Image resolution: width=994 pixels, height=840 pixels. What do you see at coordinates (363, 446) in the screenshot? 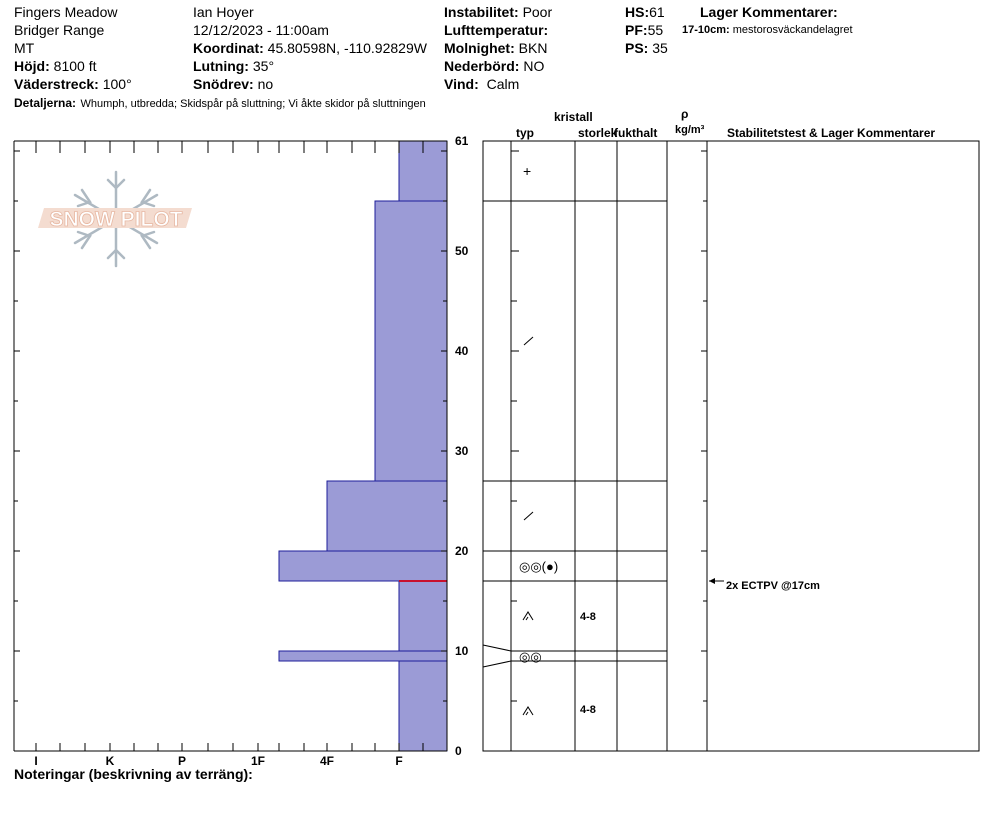
I see `hardness-bars` at bounding box center [363, 446].